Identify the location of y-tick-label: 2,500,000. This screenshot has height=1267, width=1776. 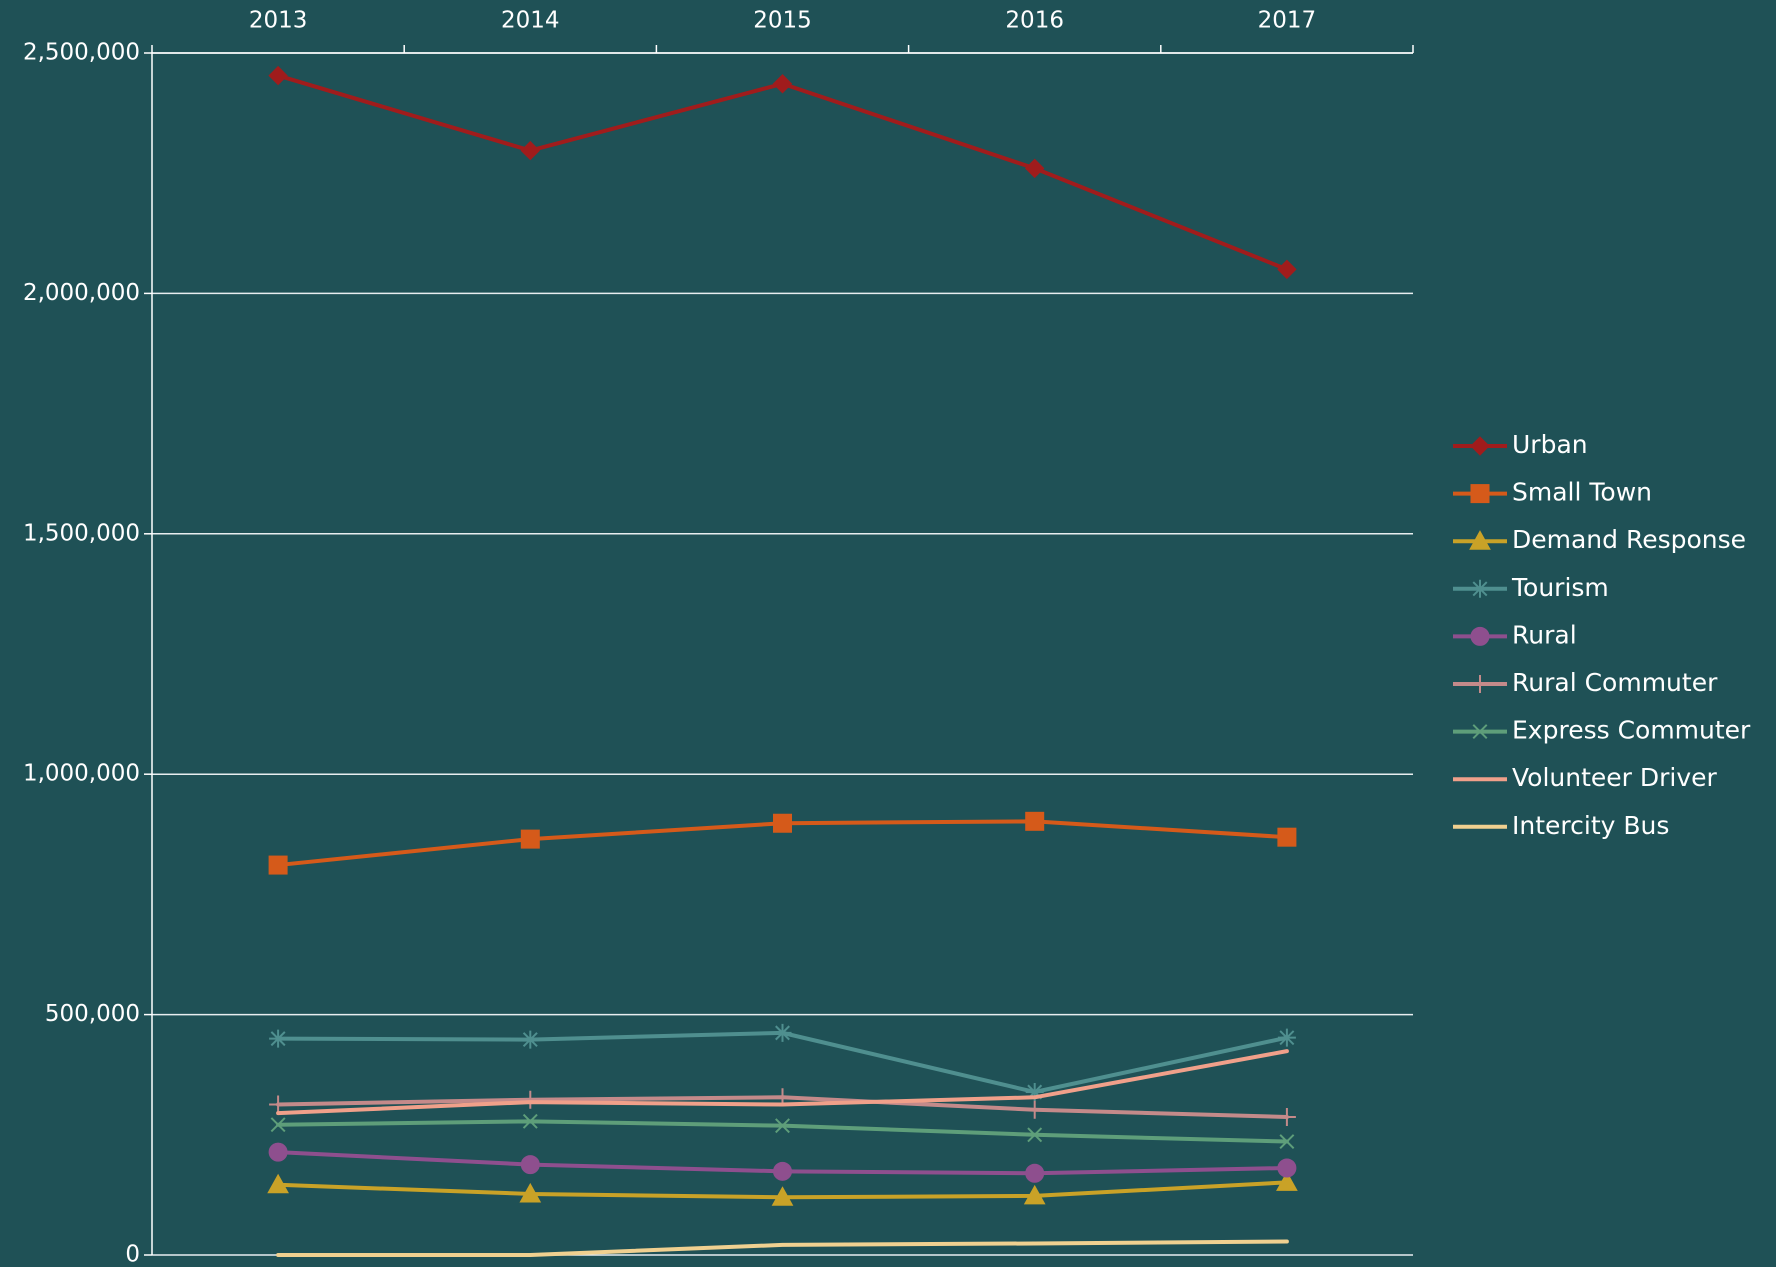
(81, 53).